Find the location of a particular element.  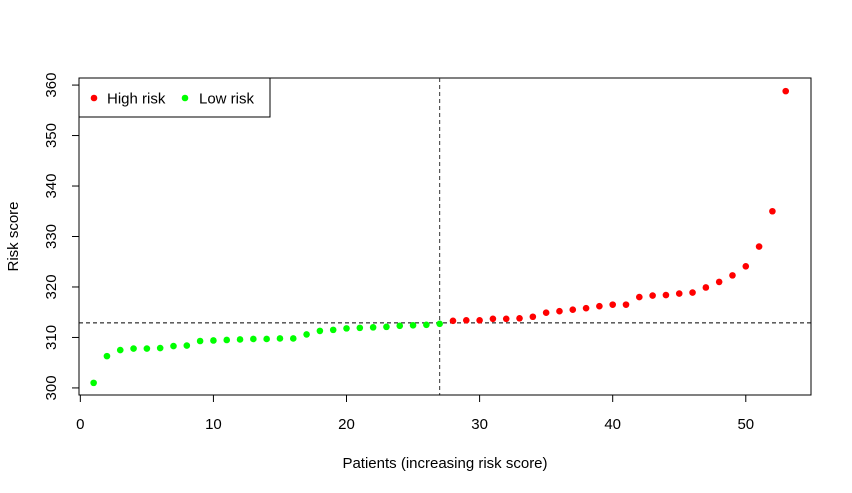

legend-box is located at coordinates (174, 97).